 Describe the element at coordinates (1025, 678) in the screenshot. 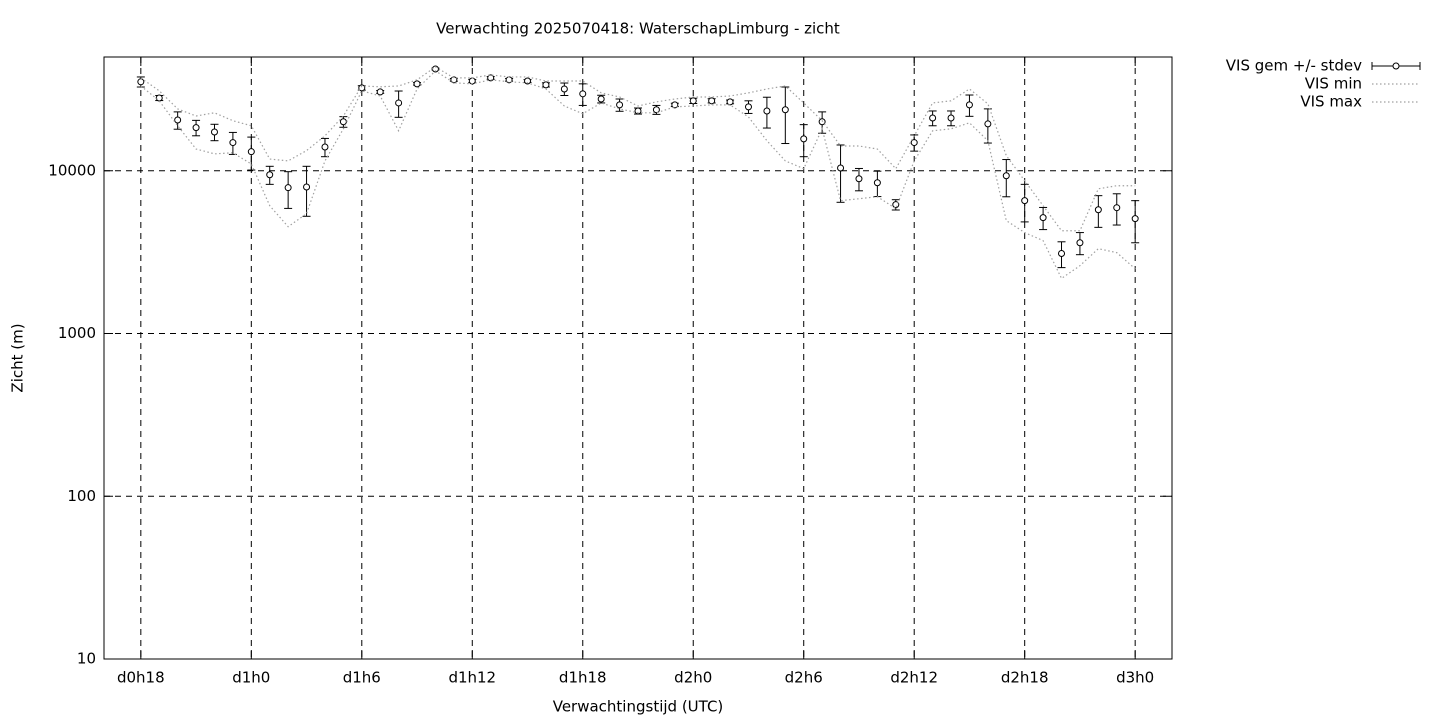

I see `x-tick-label: d2h18` at that location.